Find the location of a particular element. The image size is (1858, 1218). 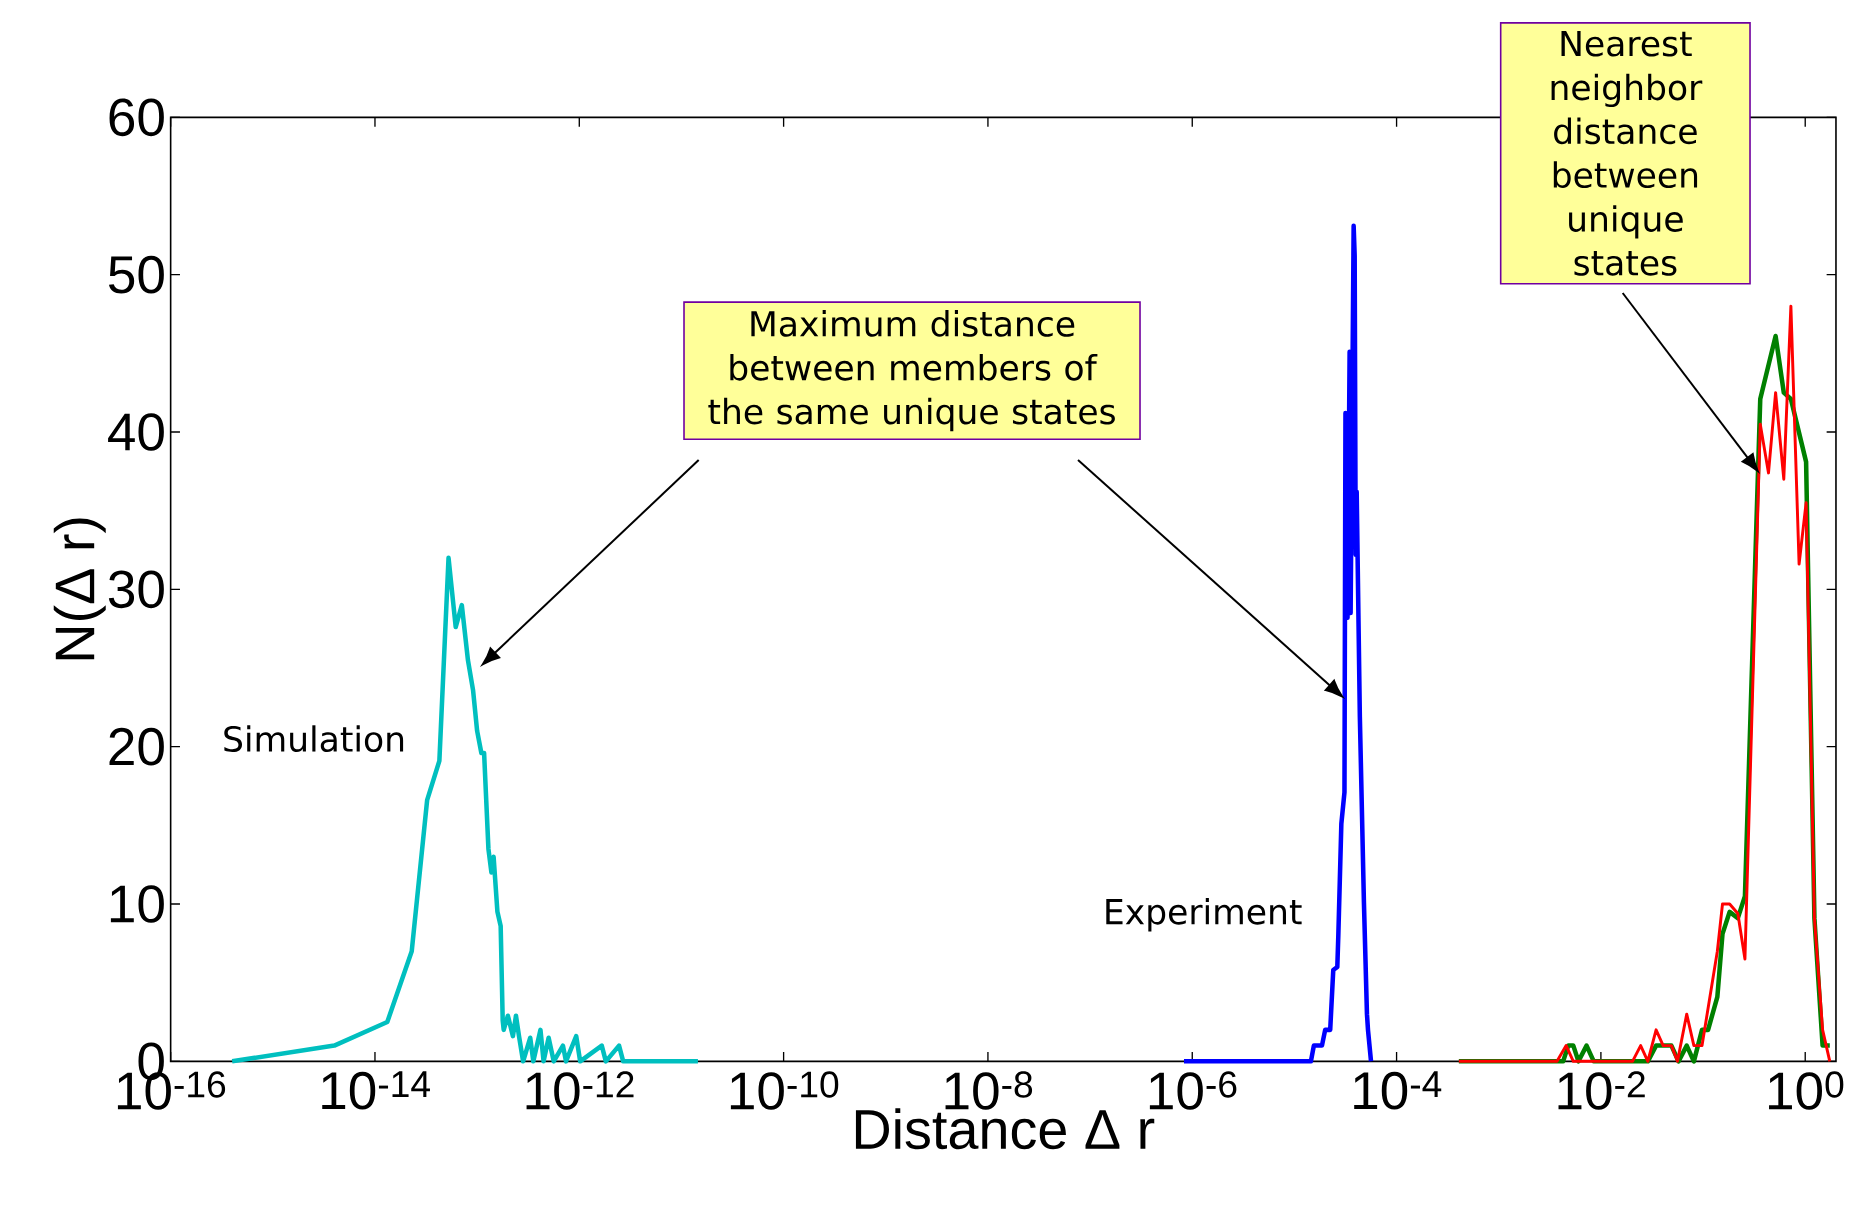

x-tick-label: 10$^{-12}$ is located at coordinates (580, 1090).